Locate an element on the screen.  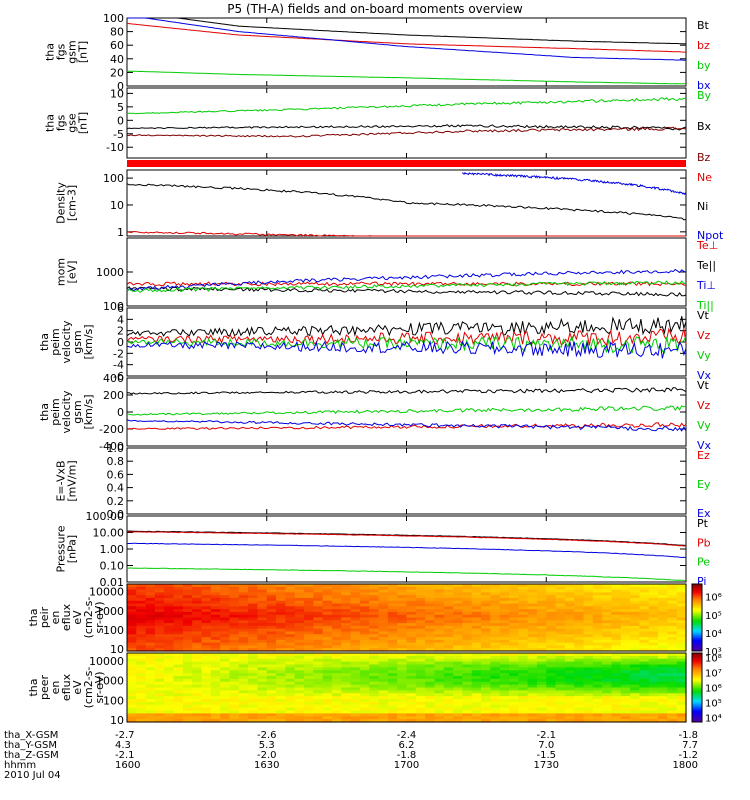
y-axis-label-line: eflux is located at coordinates (66, 687).